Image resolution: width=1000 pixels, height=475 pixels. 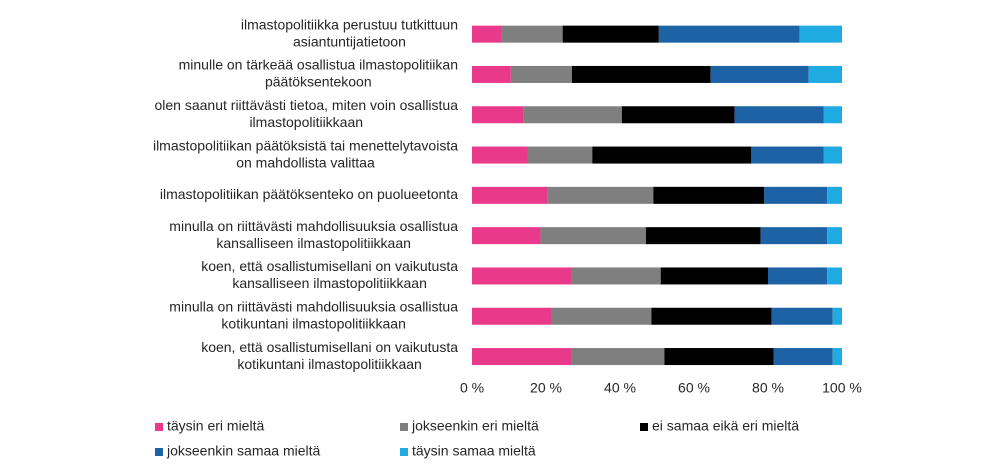 I want to click on x-tick-label: 60 %, so click(x=694, y=387).